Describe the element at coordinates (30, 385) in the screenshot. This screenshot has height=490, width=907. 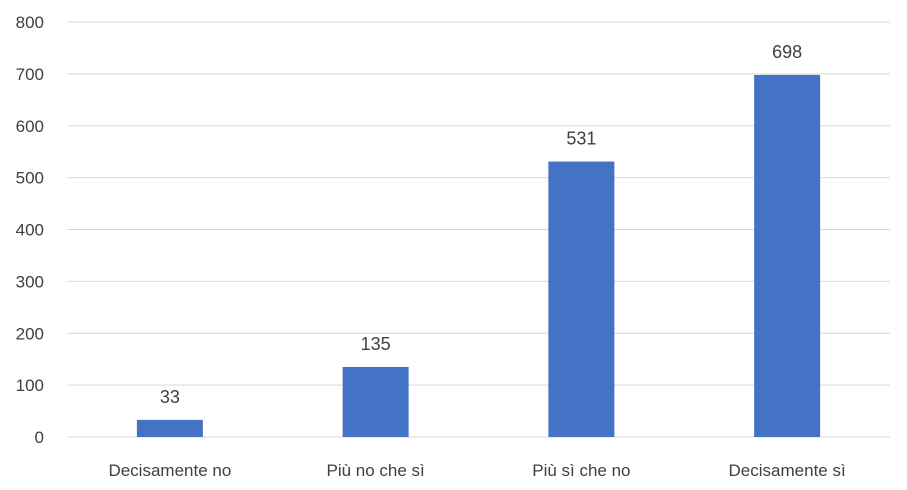
I see `y-tick-label: 100` at that location.